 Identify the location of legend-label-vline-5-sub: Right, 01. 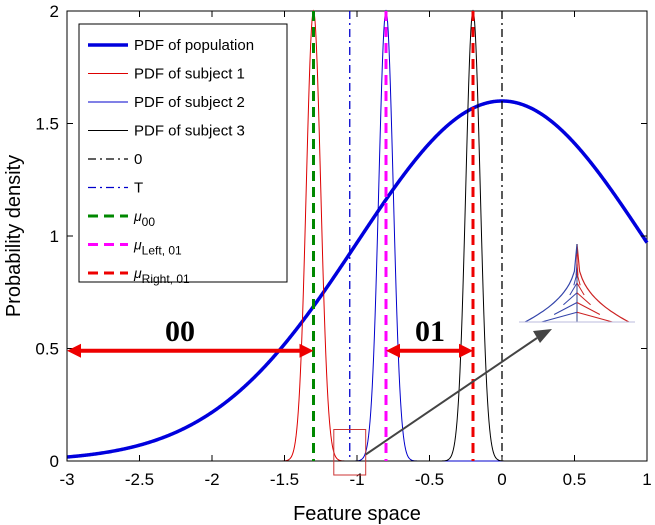
(166, 279).